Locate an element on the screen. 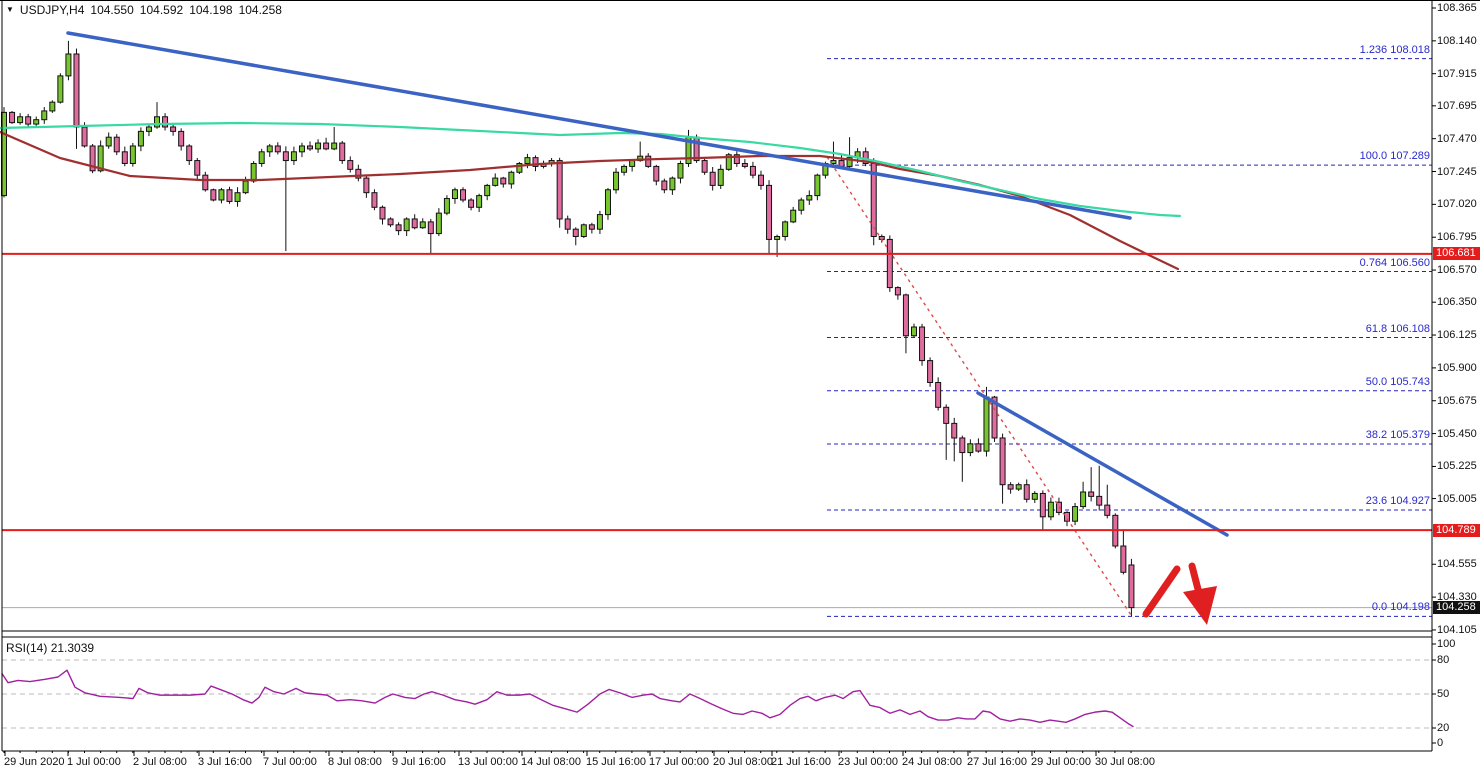 Image resolution: width=1480 pixels, height=774 pixels. price-axis-label: 107.470 is located at coordinates (1457, 139).